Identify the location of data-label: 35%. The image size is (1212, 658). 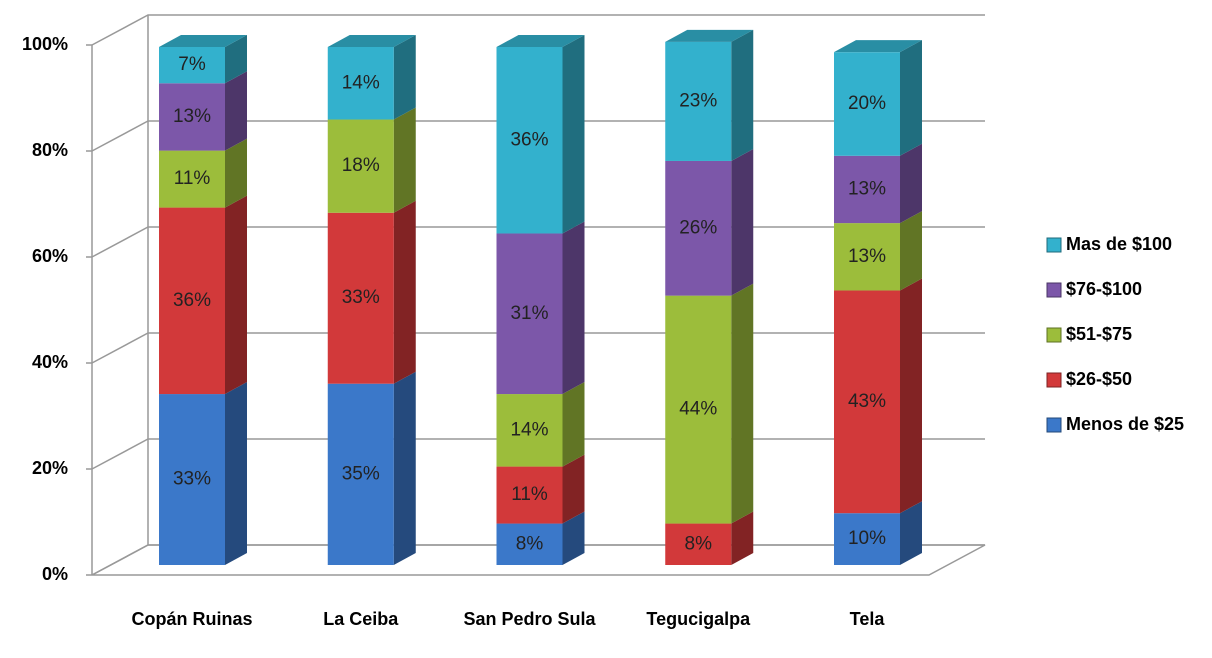
(361, 473).